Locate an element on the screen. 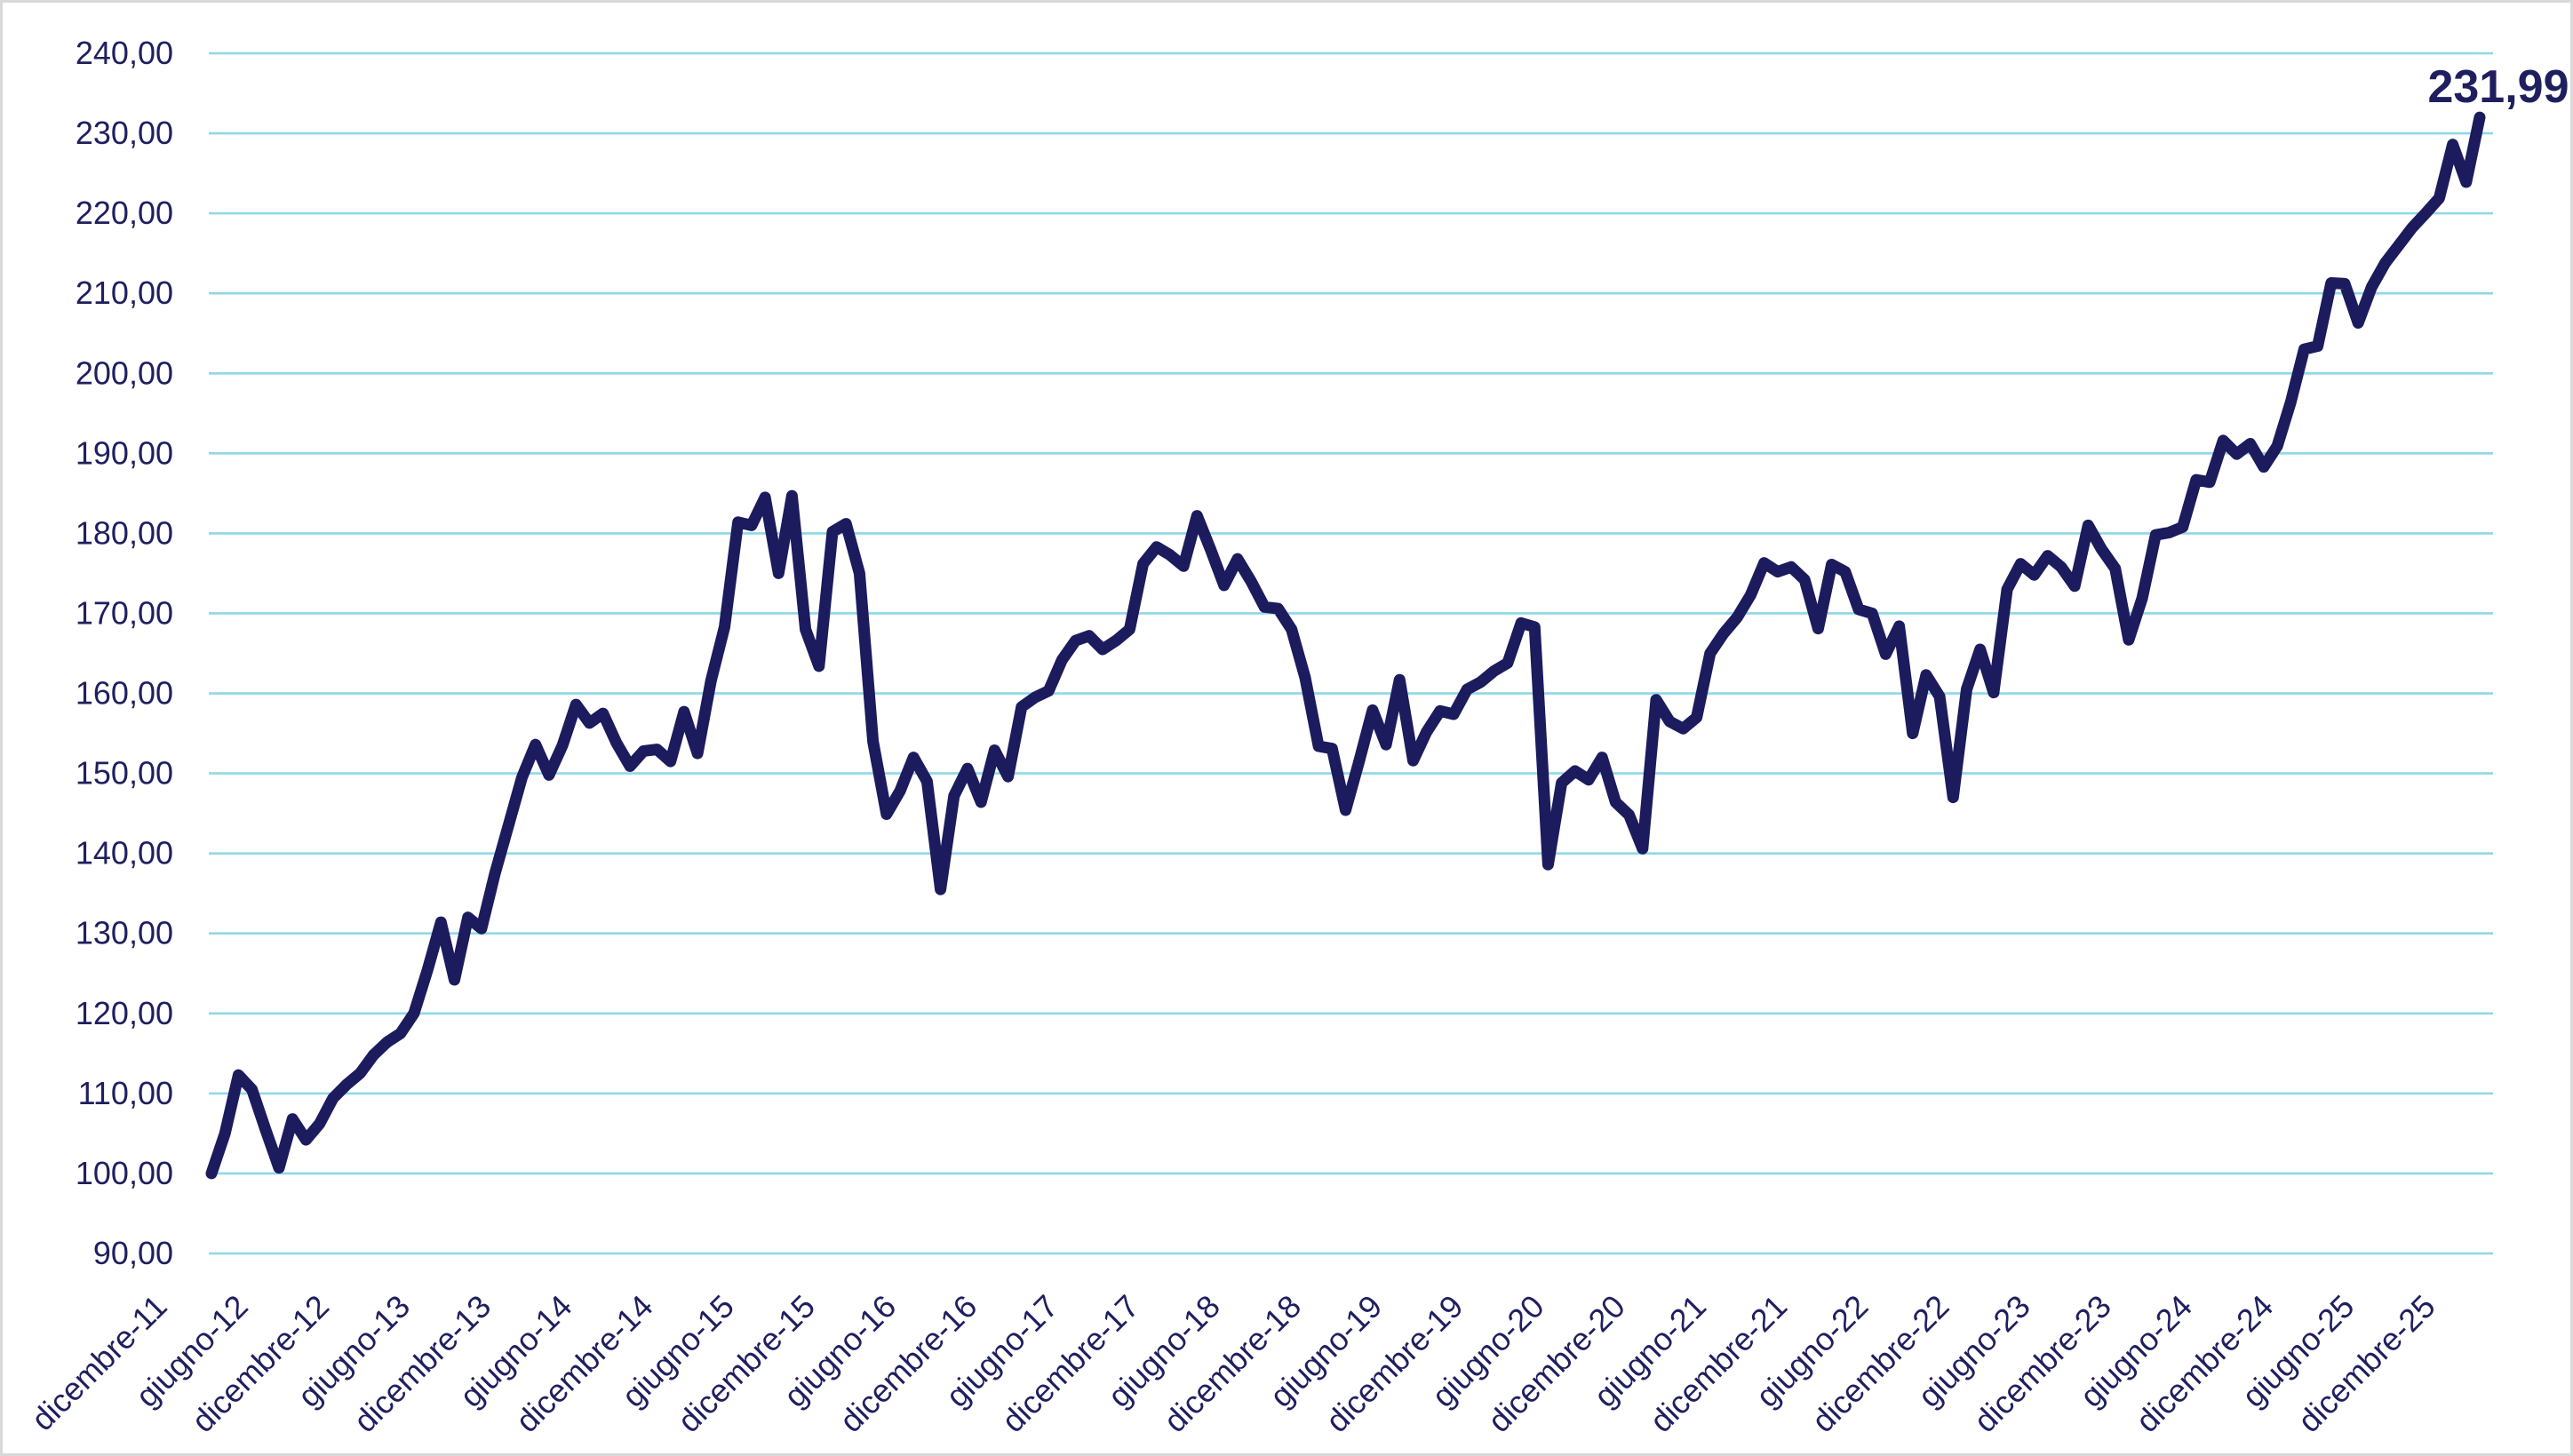 The image size is (2573, 1456). y-tick-label: 90,00 is located at coordinates (133, 1253).